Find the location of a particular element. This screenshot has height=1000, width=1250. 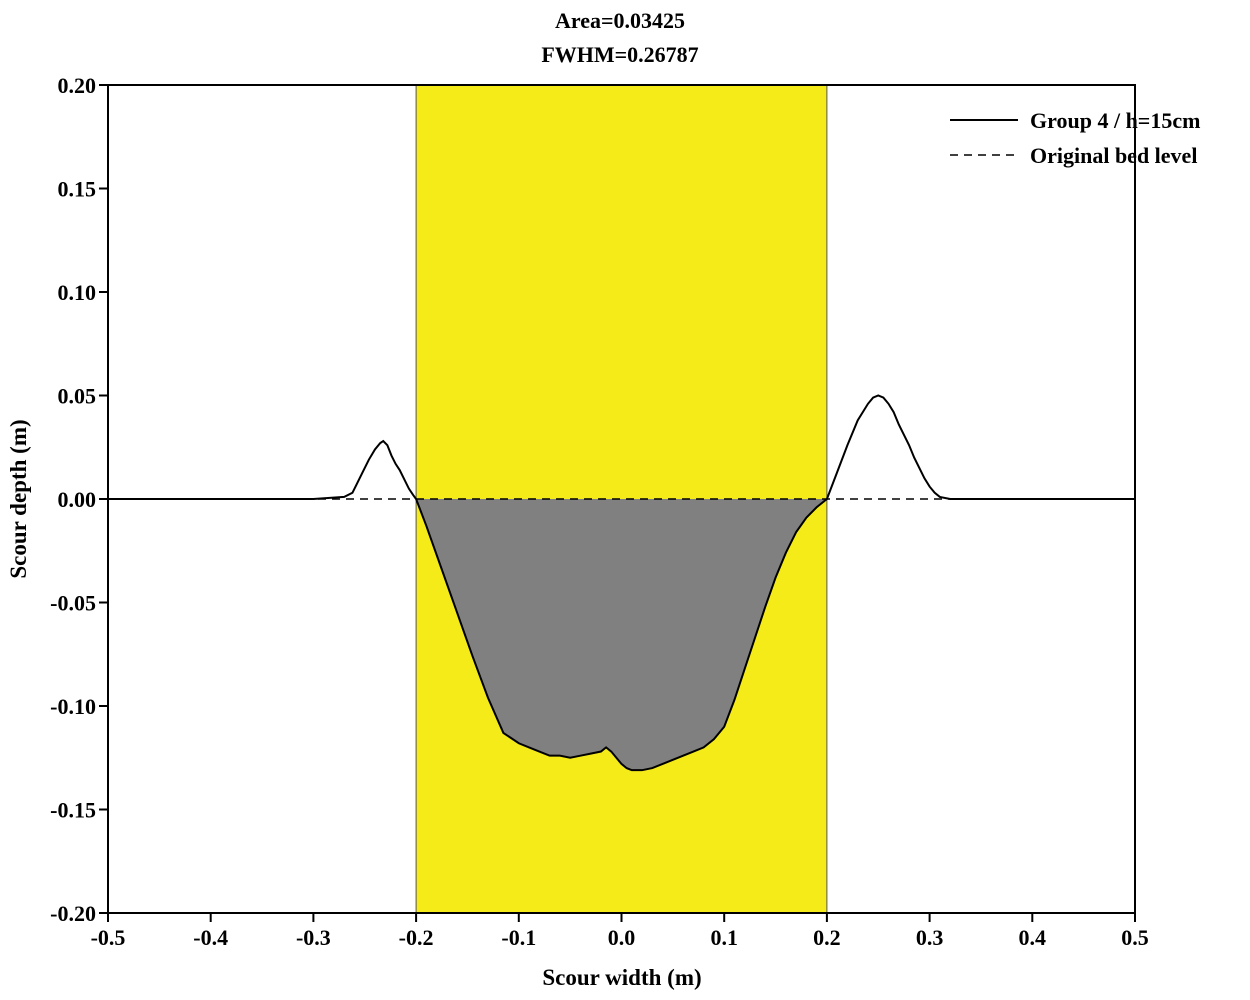

x-tick-label: 0.4 is located at coordinates (1033, 937).